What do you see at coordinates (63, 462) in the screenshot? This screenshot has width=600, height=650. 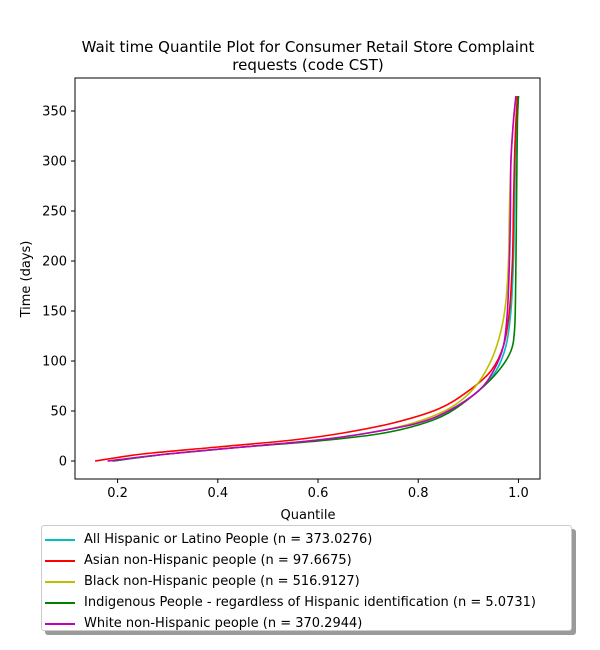 I see `y-tick-label: 0` at bounding box center [63, 462].